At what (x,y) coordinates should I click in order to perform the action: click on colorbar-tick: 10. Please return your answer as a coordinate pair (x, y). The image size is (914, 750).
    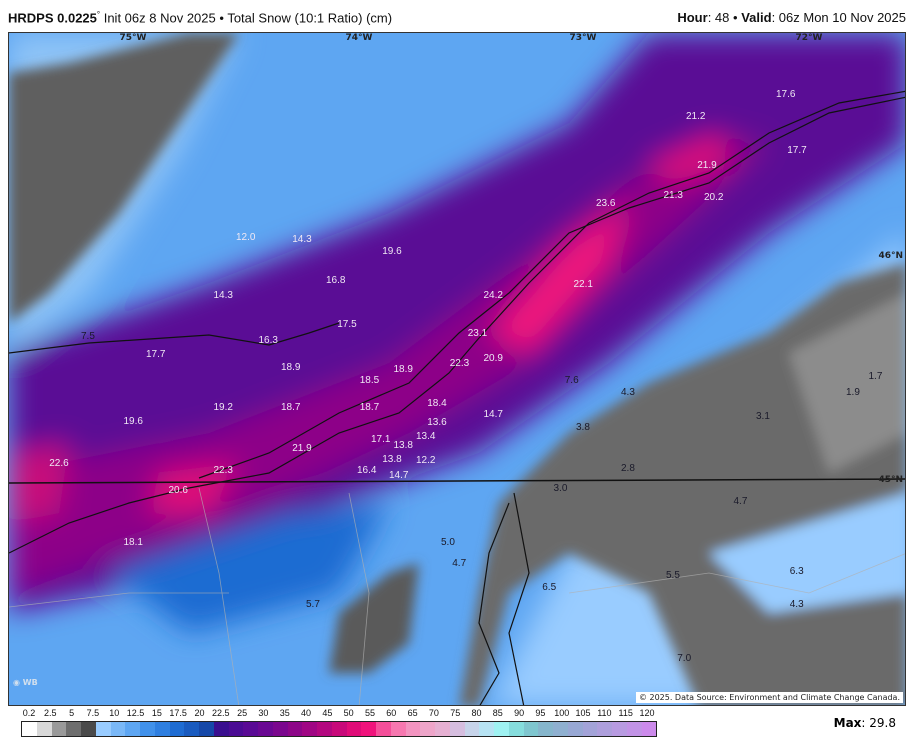
    Looking at the image, I should click on (114, 713).